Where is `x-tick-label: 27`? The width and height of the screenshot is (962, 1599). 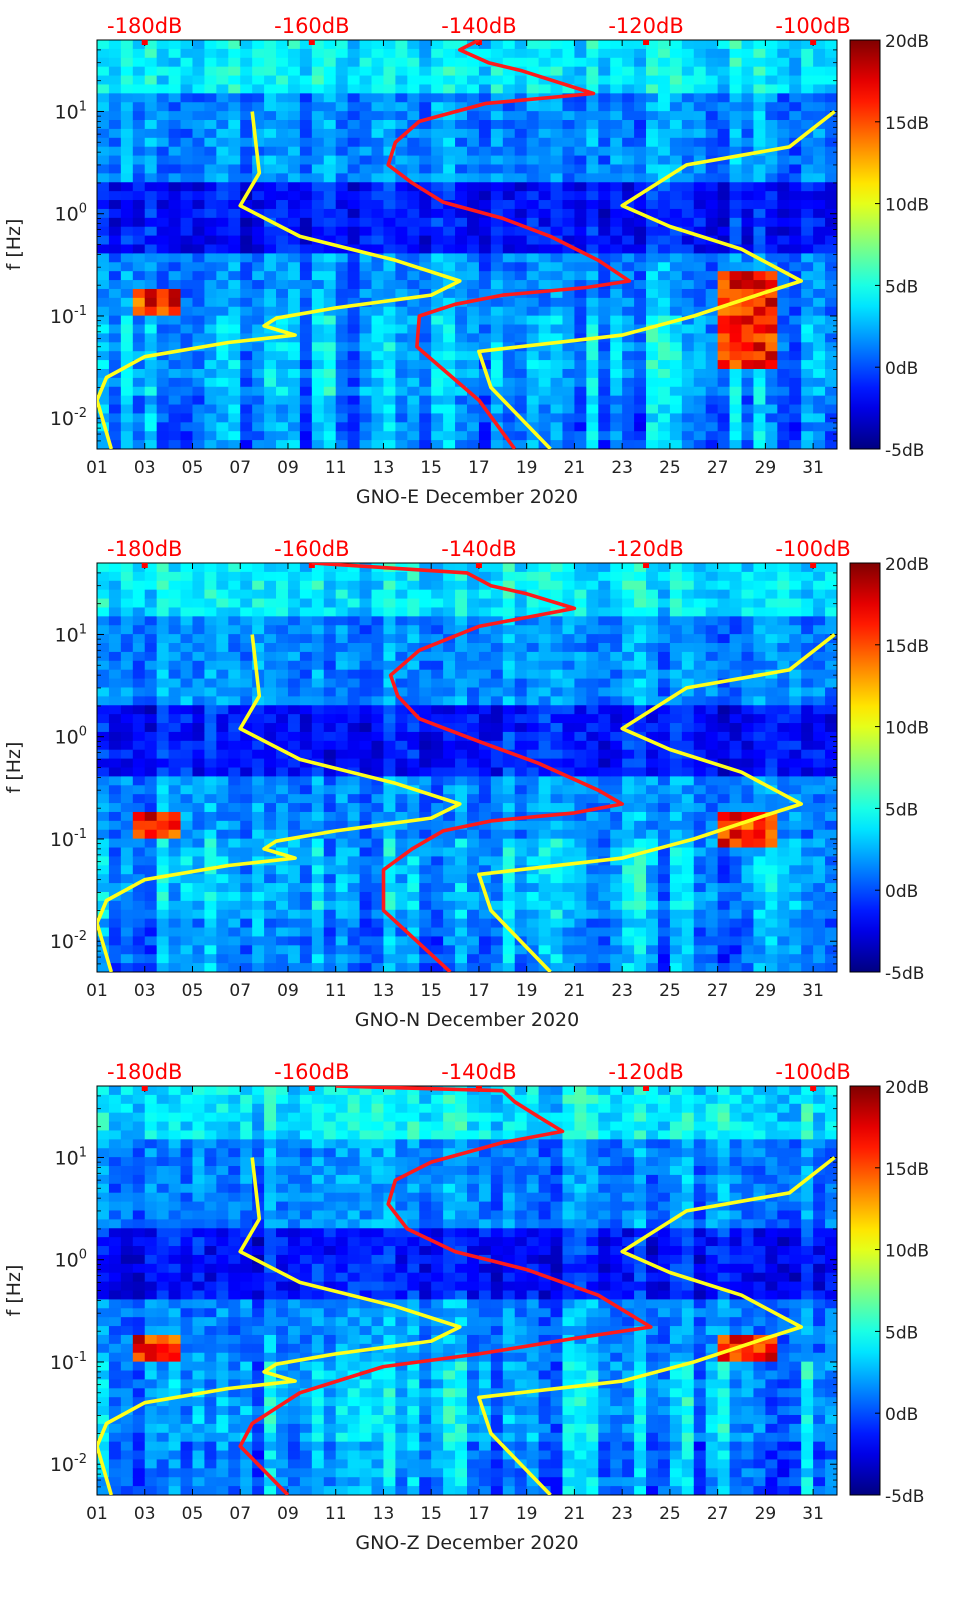 x-tick-label: 27 is located at coordinates (718, 468).